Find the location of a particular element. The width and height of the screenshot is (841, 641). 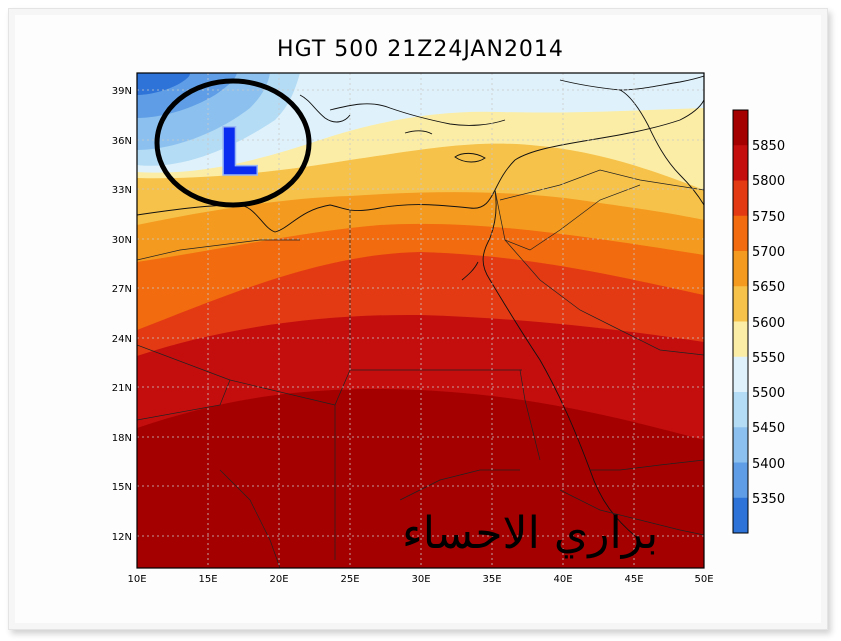

lon-label: 25E is located at coordinates (349, 579).